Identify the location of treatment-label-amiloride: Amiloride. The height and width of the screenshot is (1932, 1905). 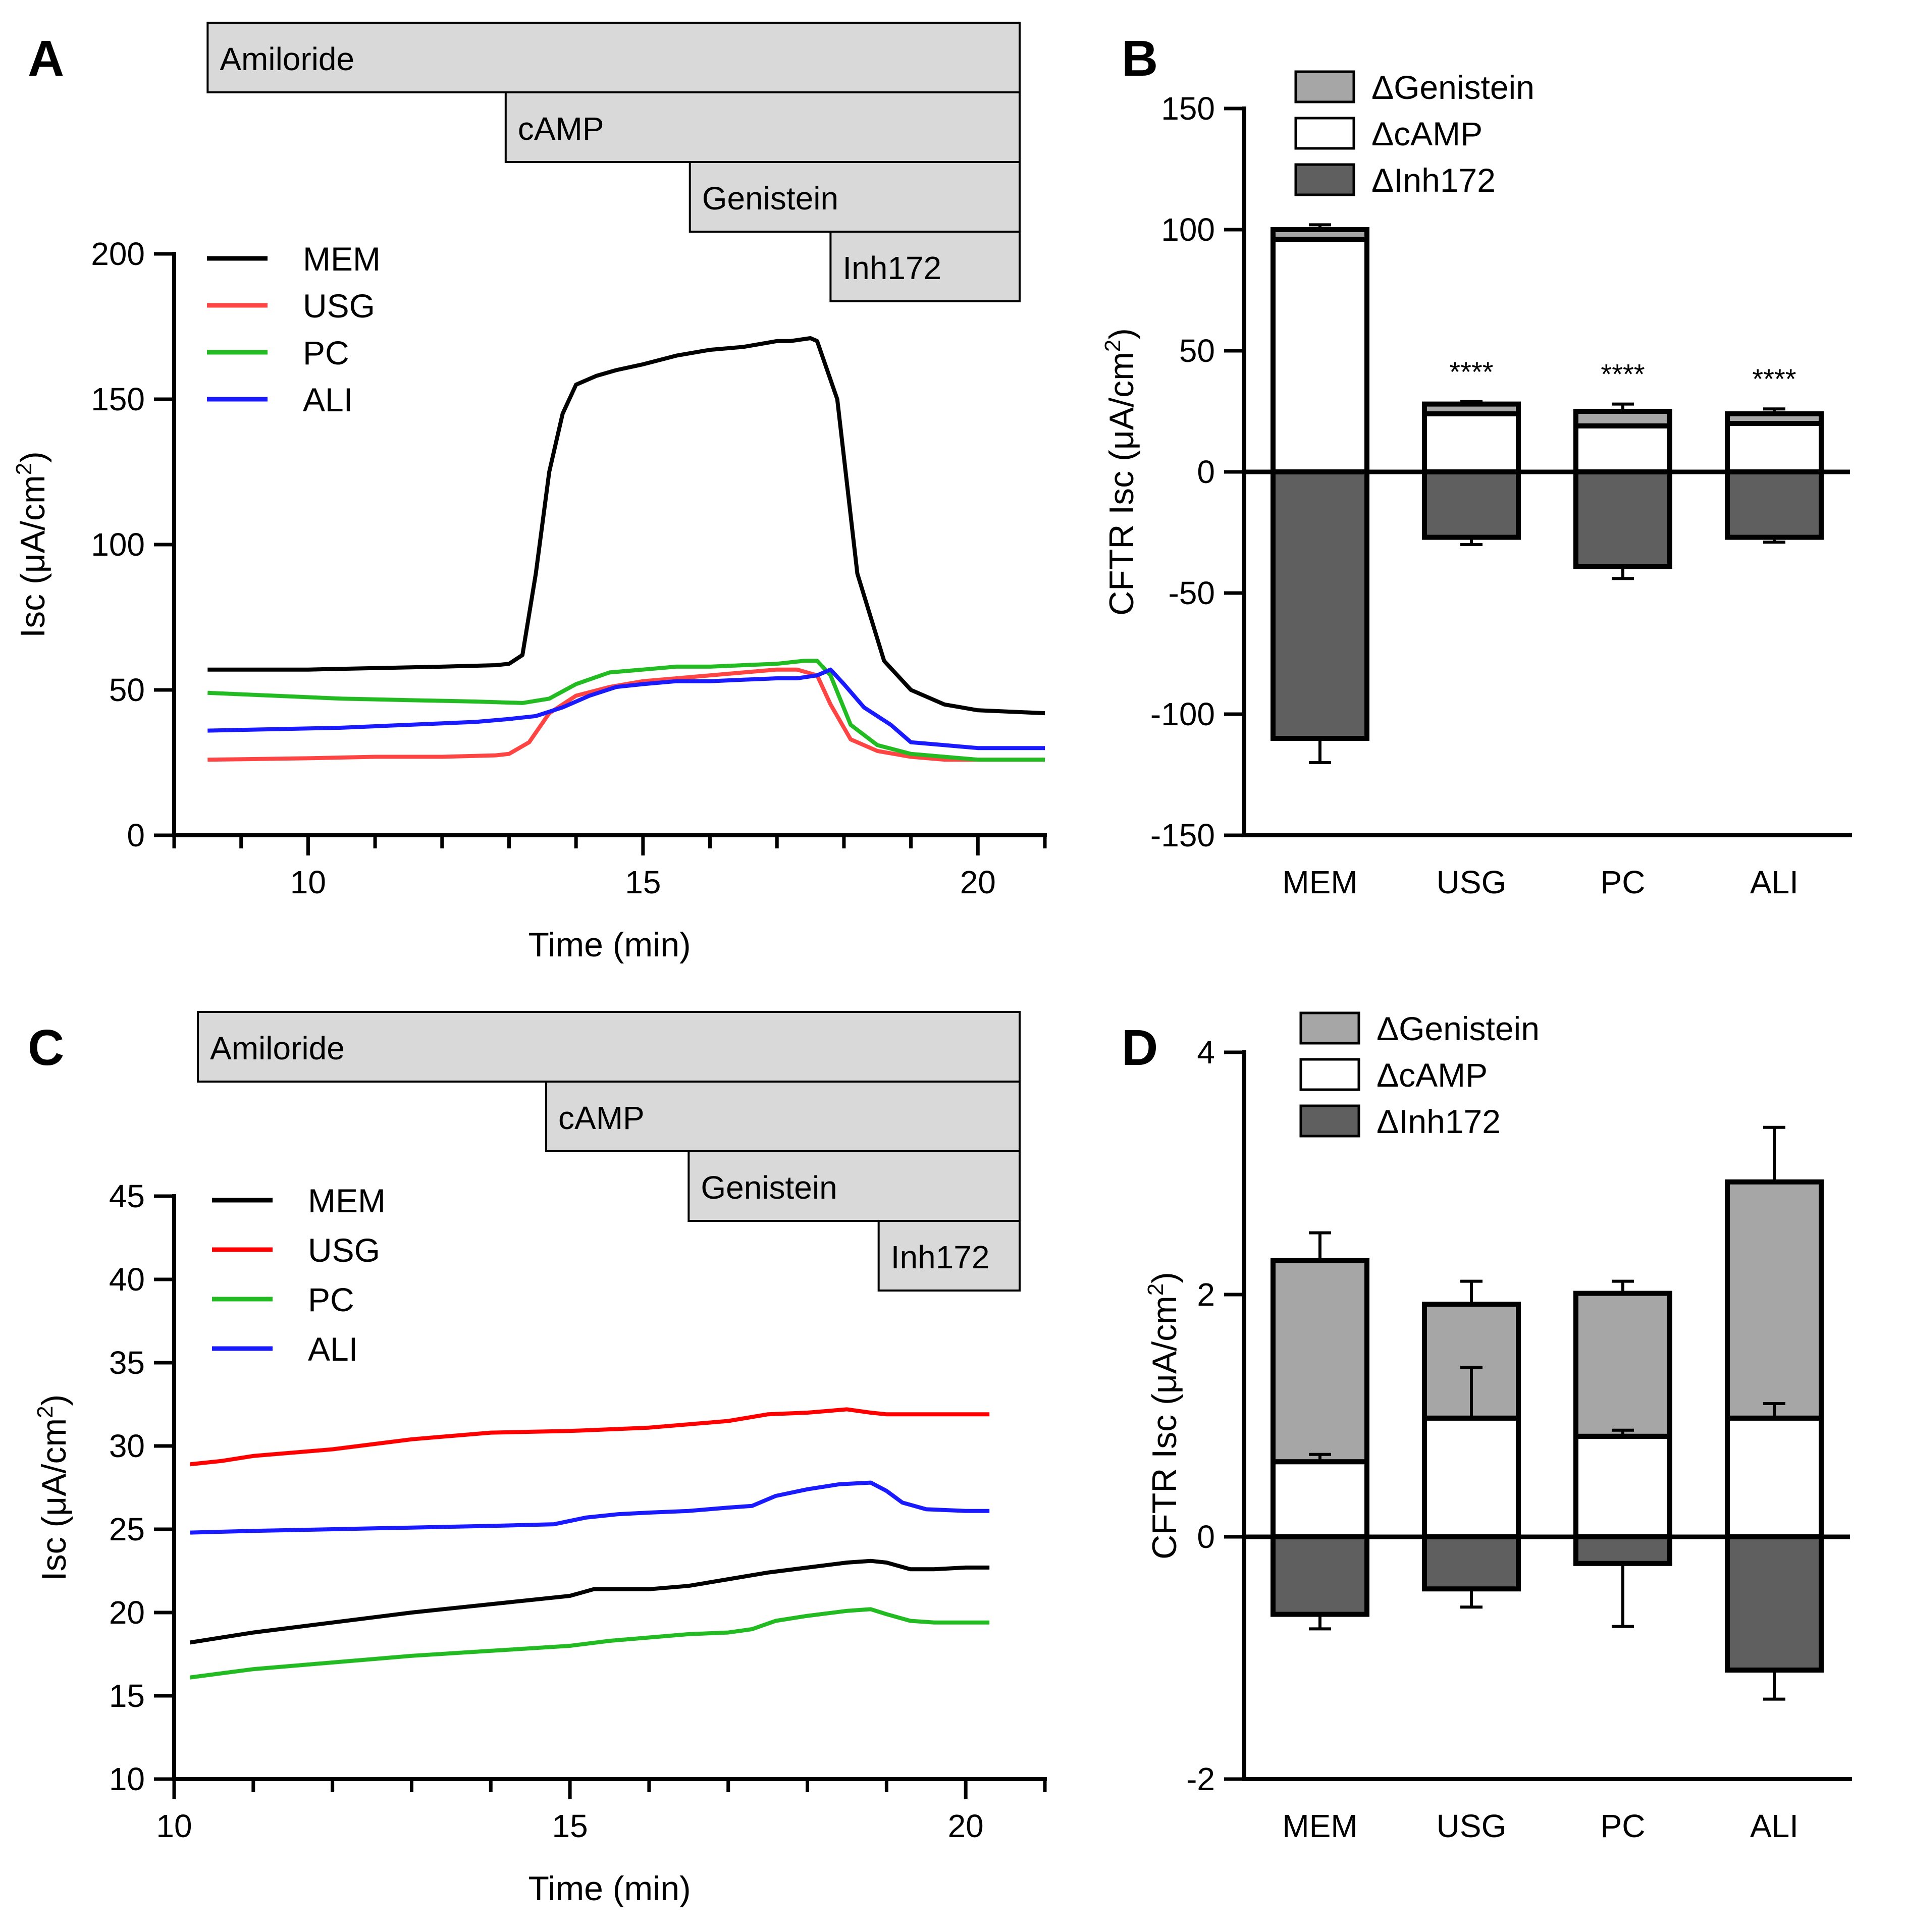
(287, 59).